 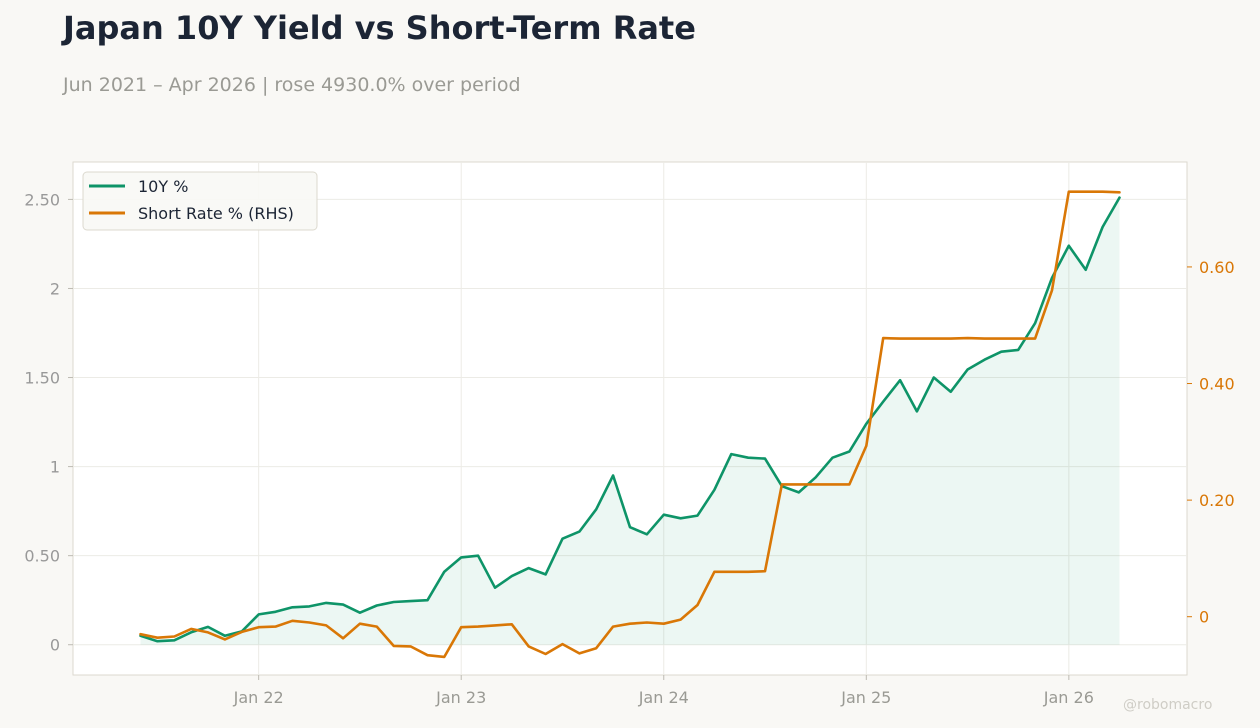 What do you see at coordinates (1217, 384) in the screenshot?
I see `y-right-tick-label: 0.40` at bounding box center [1217, 384].